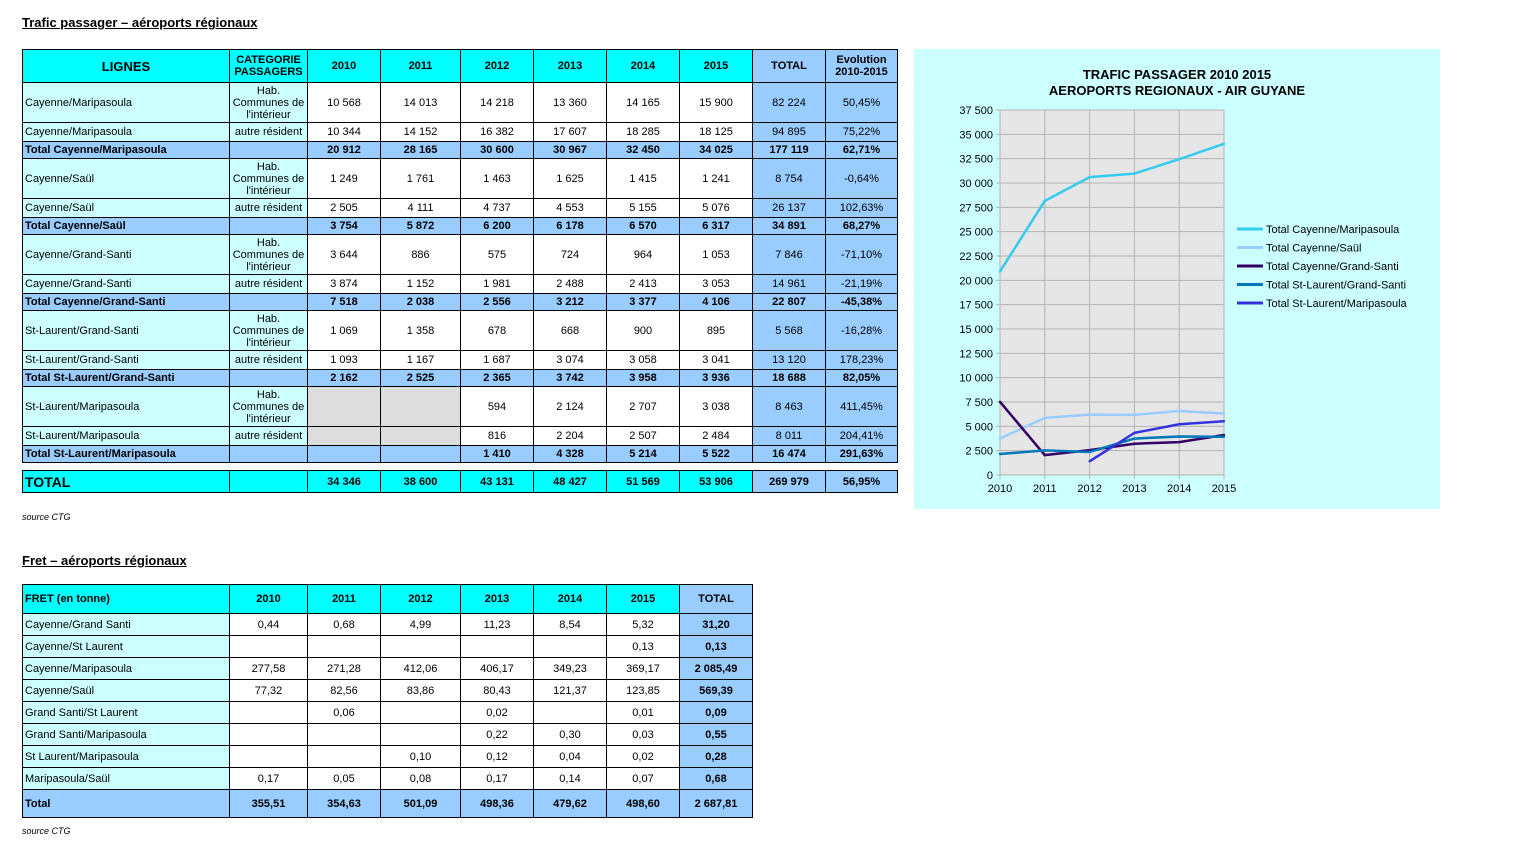  What do you see at coordinates (268, 668) in the screenshot?
I see `freight-cell: 277,58` at bounding box center [268, 668].